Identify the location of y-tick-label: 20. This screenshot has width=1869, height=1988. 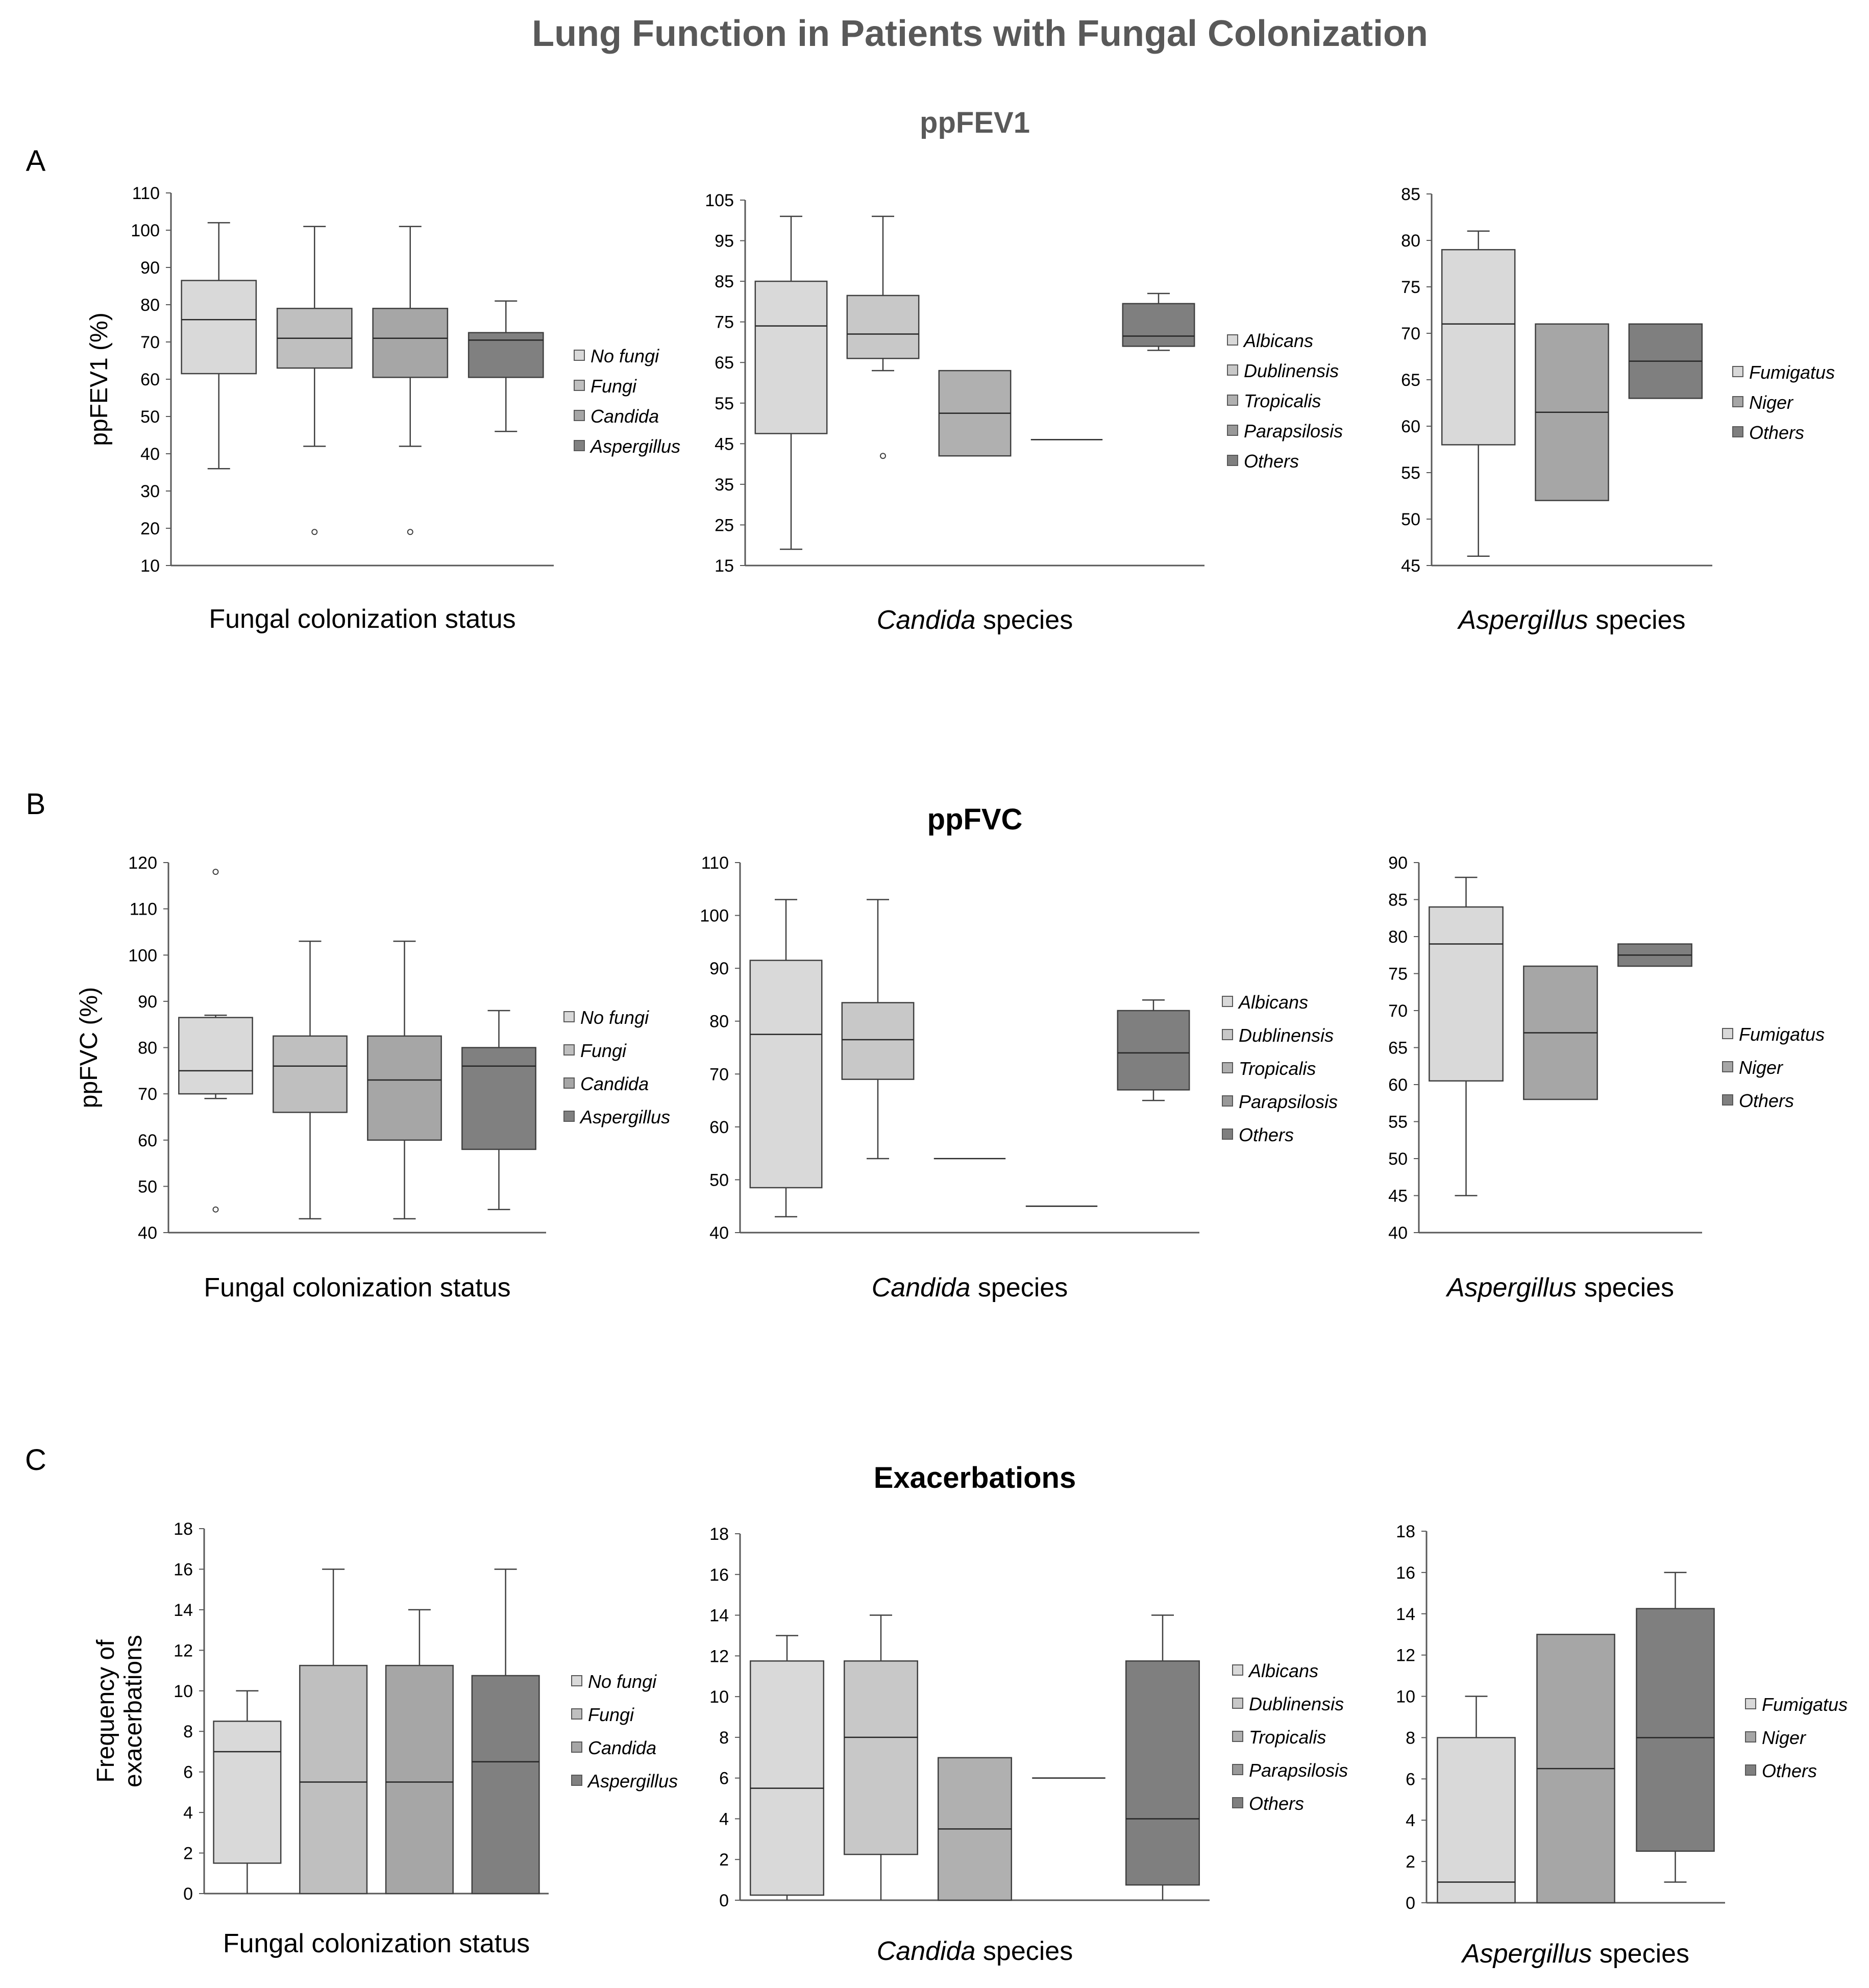
(150, 528).